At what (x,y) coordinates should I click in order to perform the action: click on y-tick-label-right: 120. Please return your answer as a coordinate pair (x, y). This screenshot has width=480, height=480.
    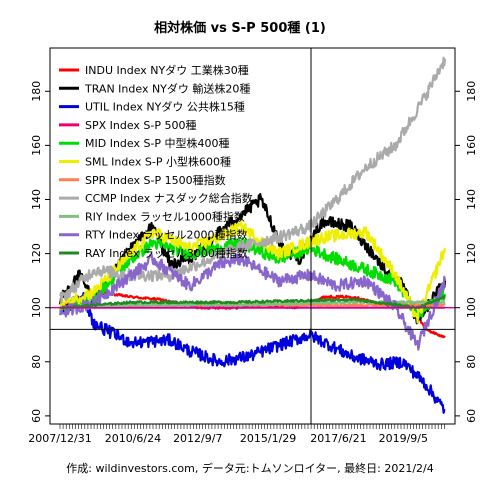
    Looking at the image, I should click on (471, 253).